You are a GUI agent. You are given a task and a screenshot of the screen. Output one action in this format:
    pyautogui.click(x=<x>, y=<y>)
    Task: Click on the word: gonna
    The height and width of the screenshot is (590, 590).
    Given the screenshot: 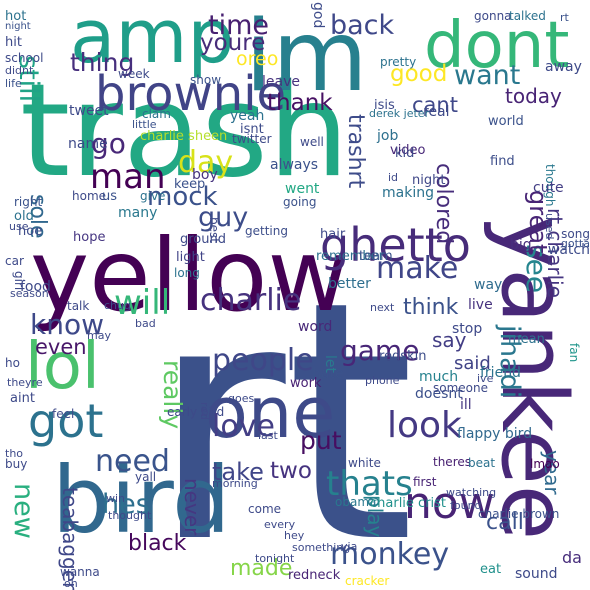 What is the action you would take?
    pyautogui.click(x=493, y=16)
    